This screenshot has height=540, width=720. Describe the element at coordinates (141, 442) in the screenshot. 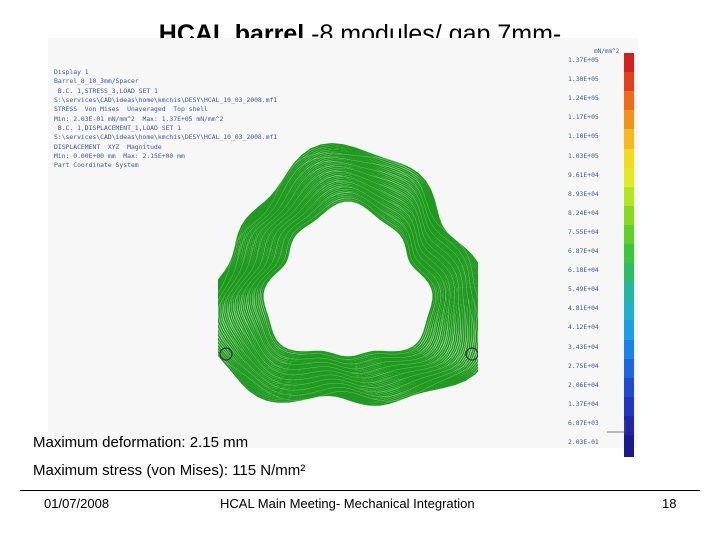

I see `max-deformation-text: Maximum deformation: 2.15 mm` at that location.